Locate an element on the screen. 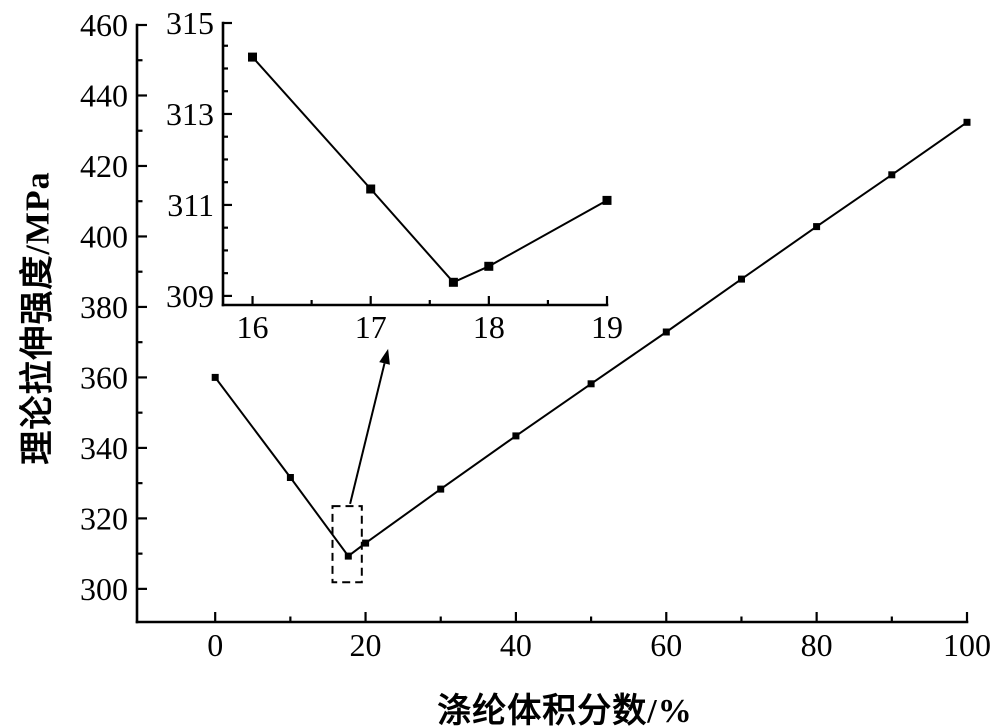  main-y-tick-label: 420 is located at coordinates (104, 166).